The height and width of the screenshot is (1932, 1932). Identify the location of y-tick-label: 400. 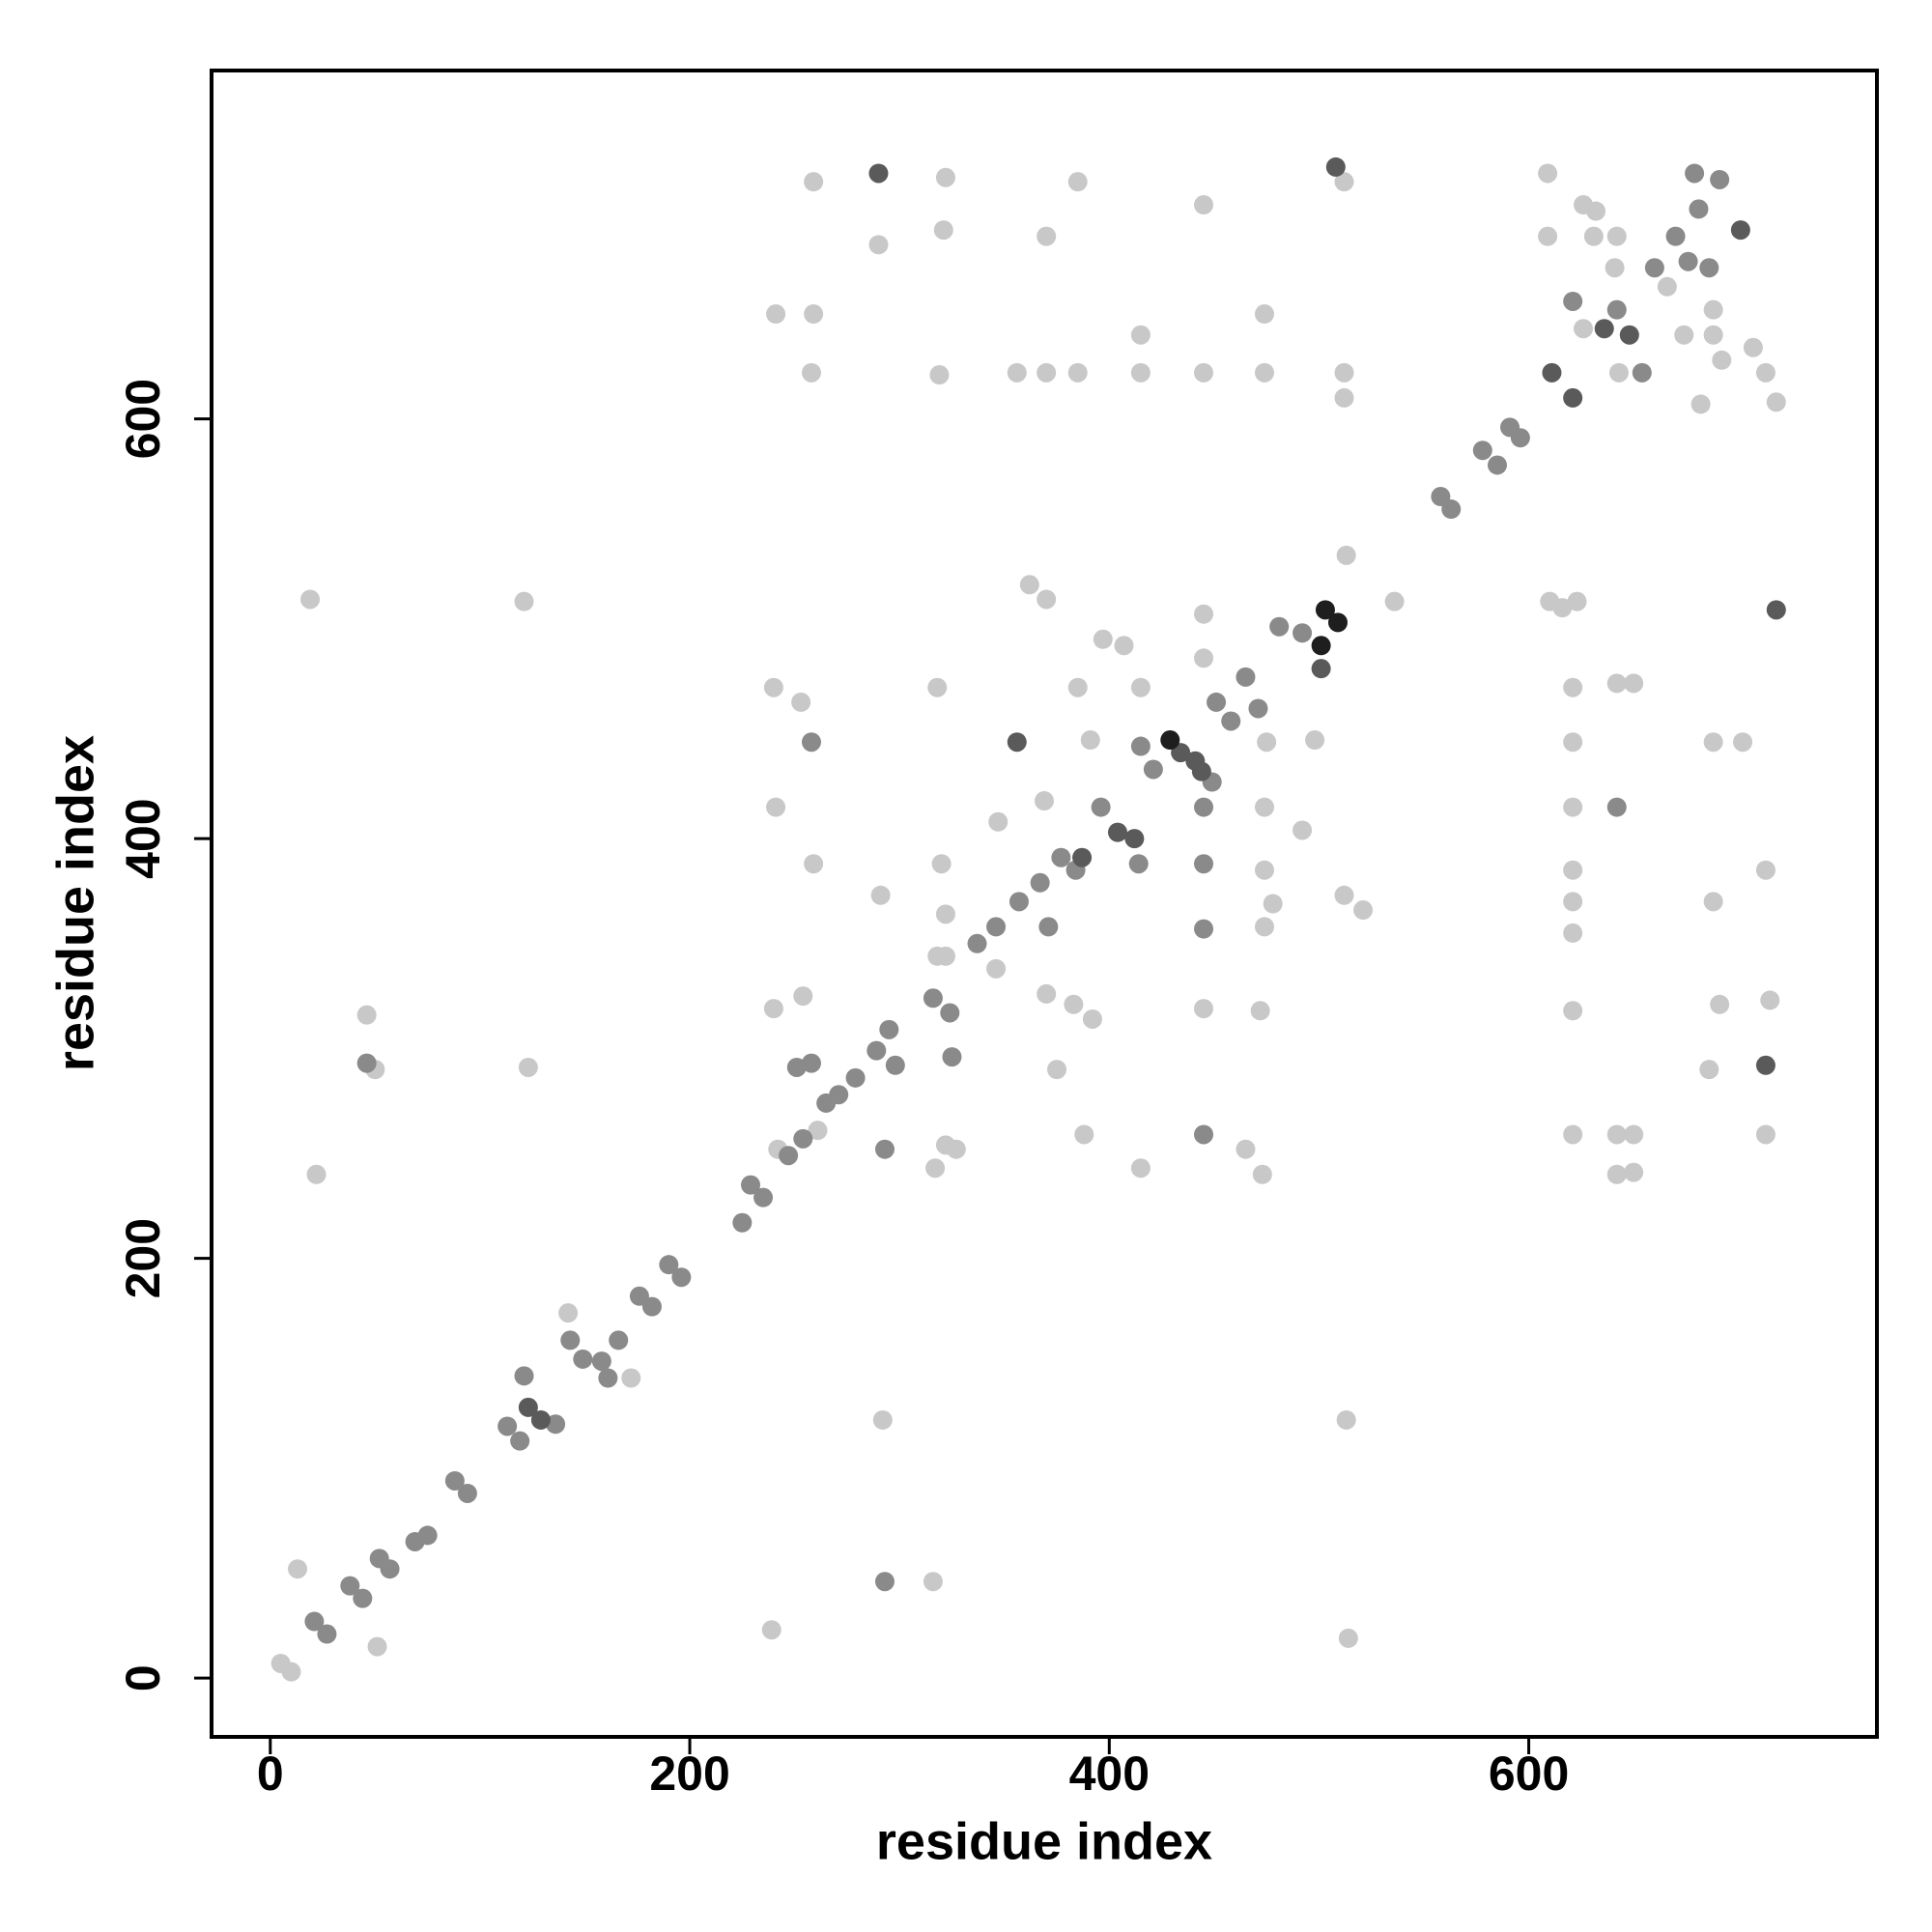
(143, 838).